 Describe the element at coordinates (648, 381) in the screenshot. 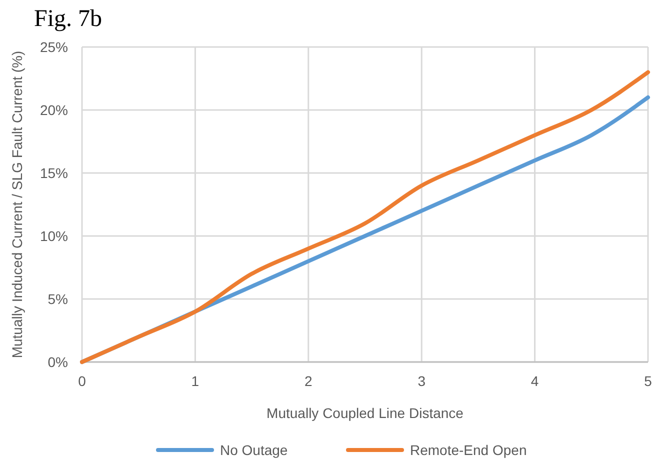

I see `x-tick-label: 5` at that location.